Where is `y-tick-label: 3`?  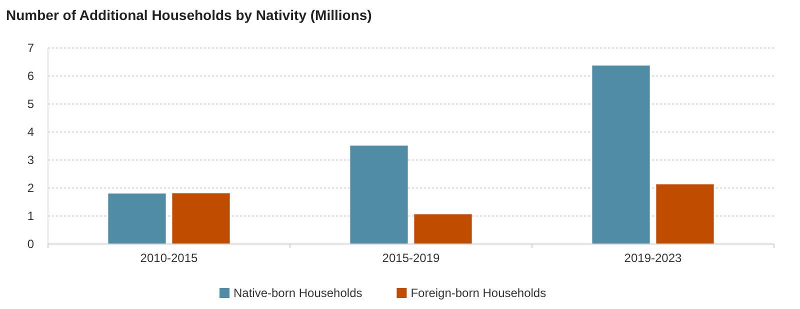 y-tick-label: 3 is located at coordinates (30, 160).